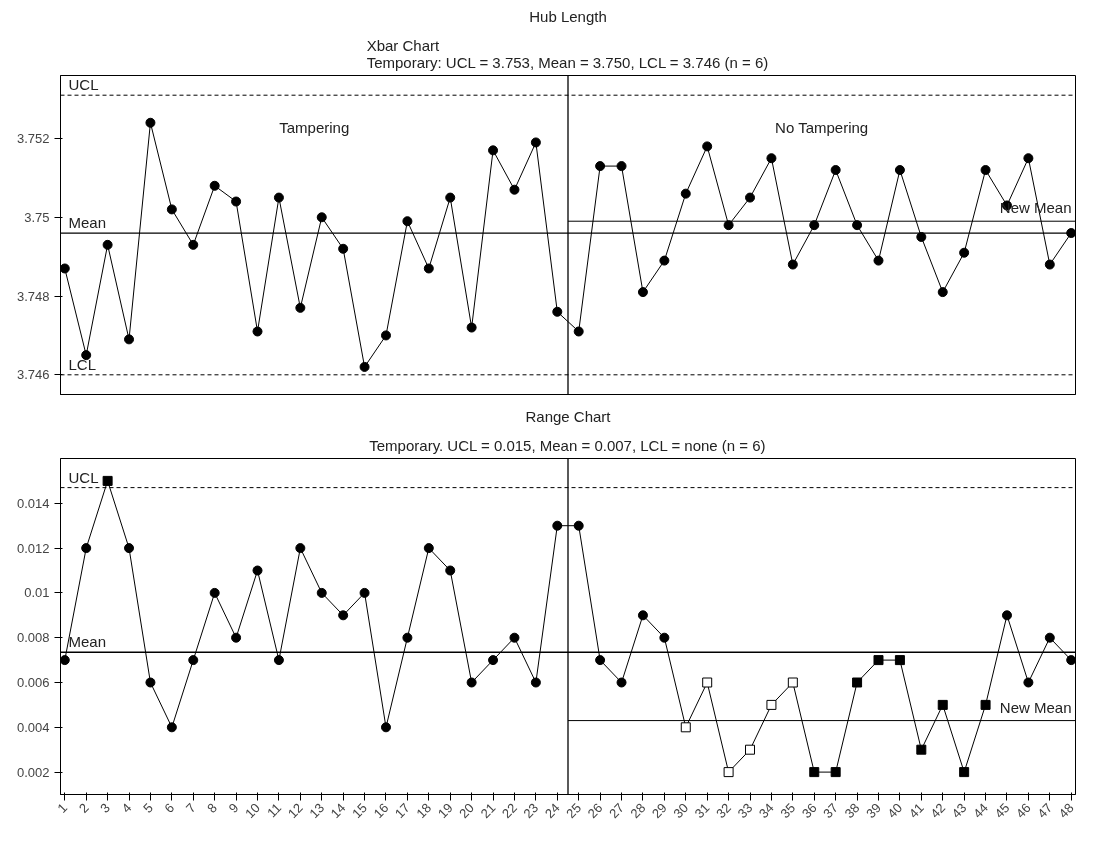 This screenshot has height=868, width=1108. What do you see at coordinates (33, 548) in the screenshot?
I see `y-tick-label: 0.012` at bounding box center [33, 548].